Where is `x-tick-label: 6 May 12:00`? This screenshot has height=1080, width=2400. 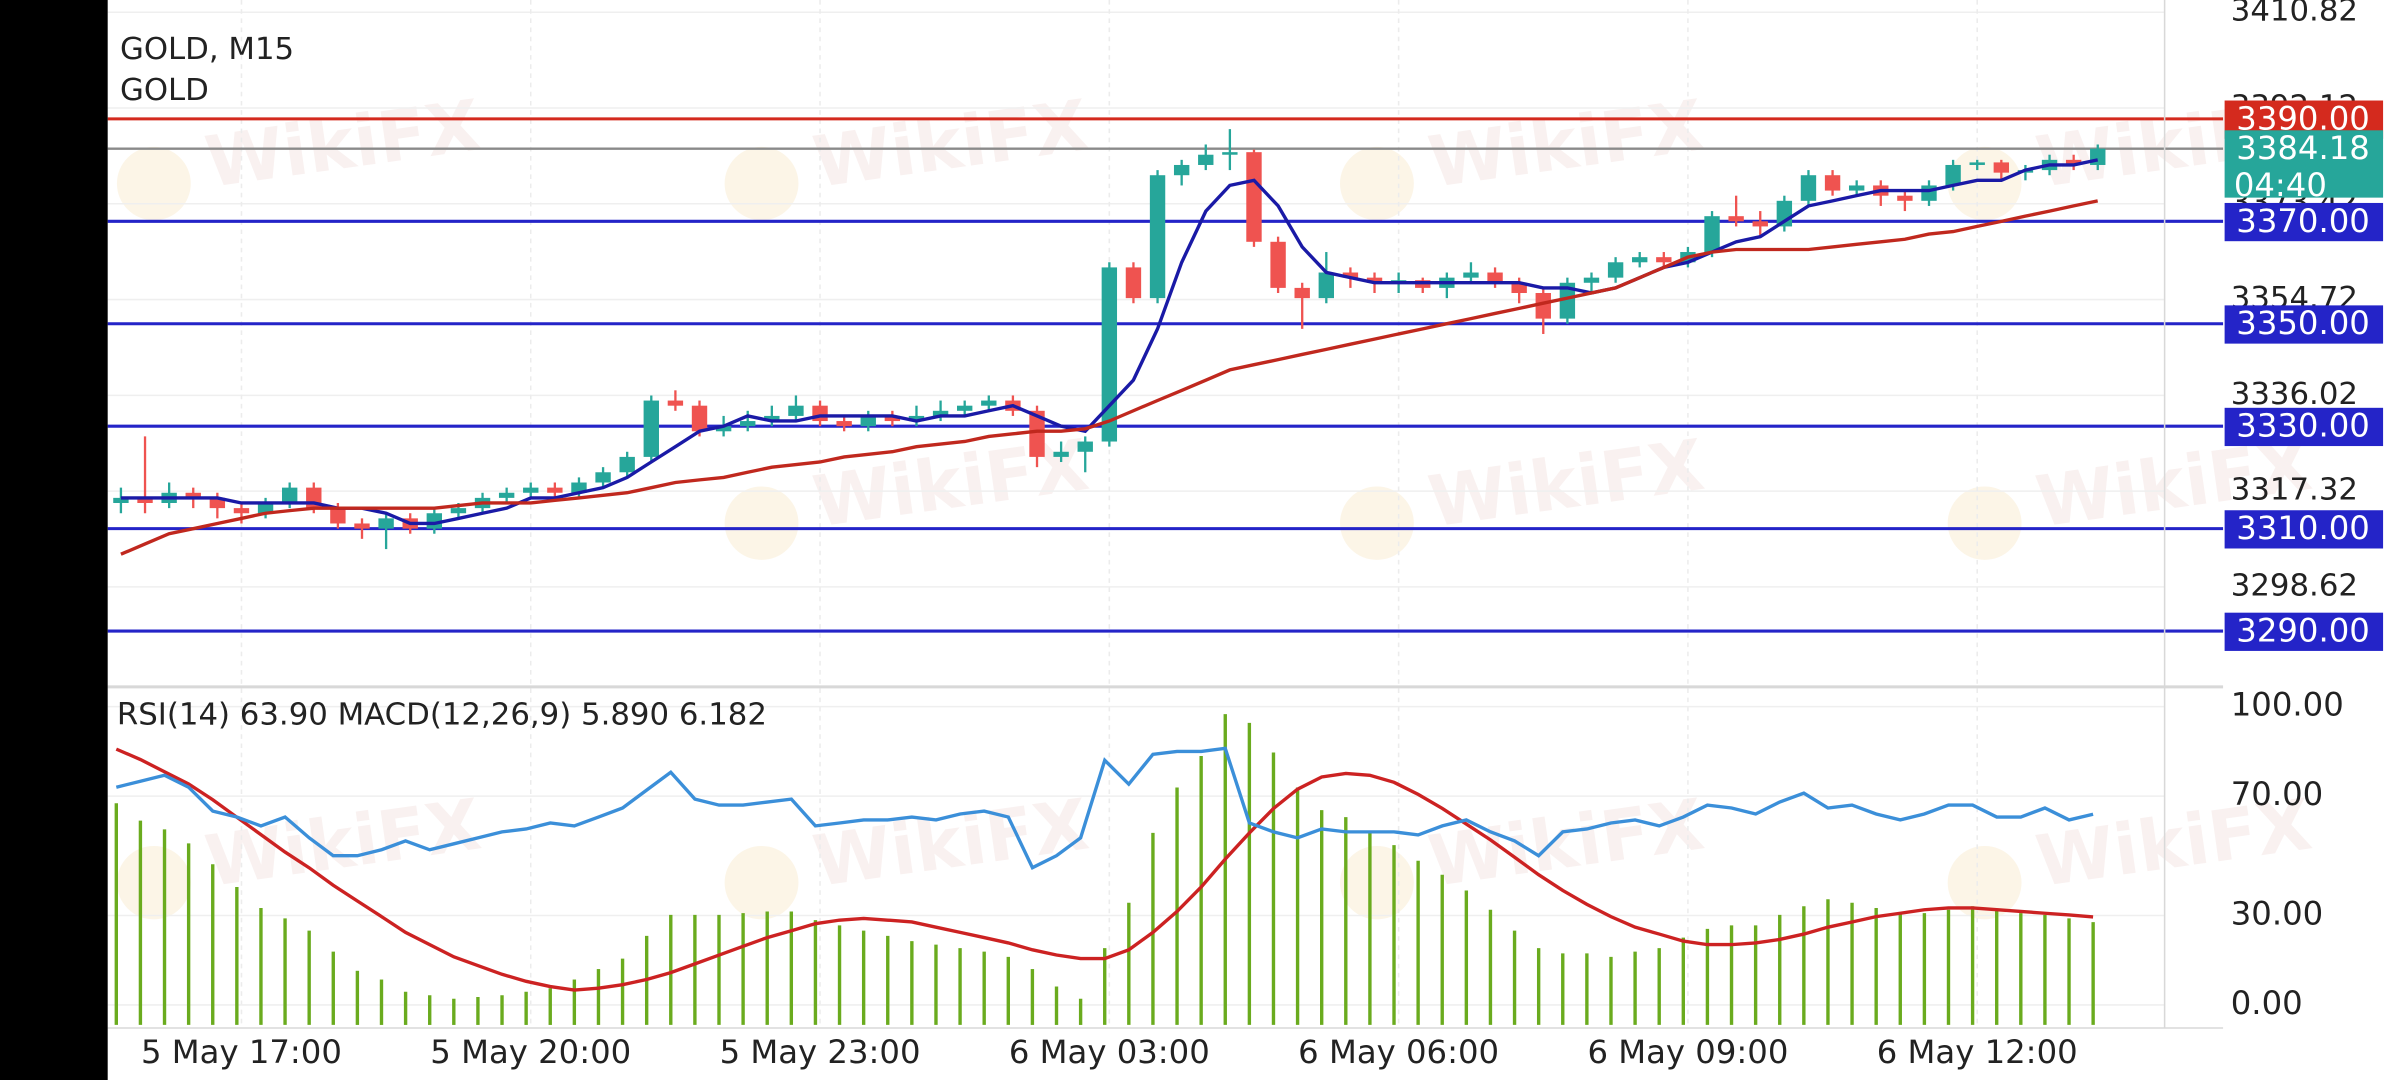 x-tick-label: 6 May 12:00 is located at coordinates (1977, 1052).